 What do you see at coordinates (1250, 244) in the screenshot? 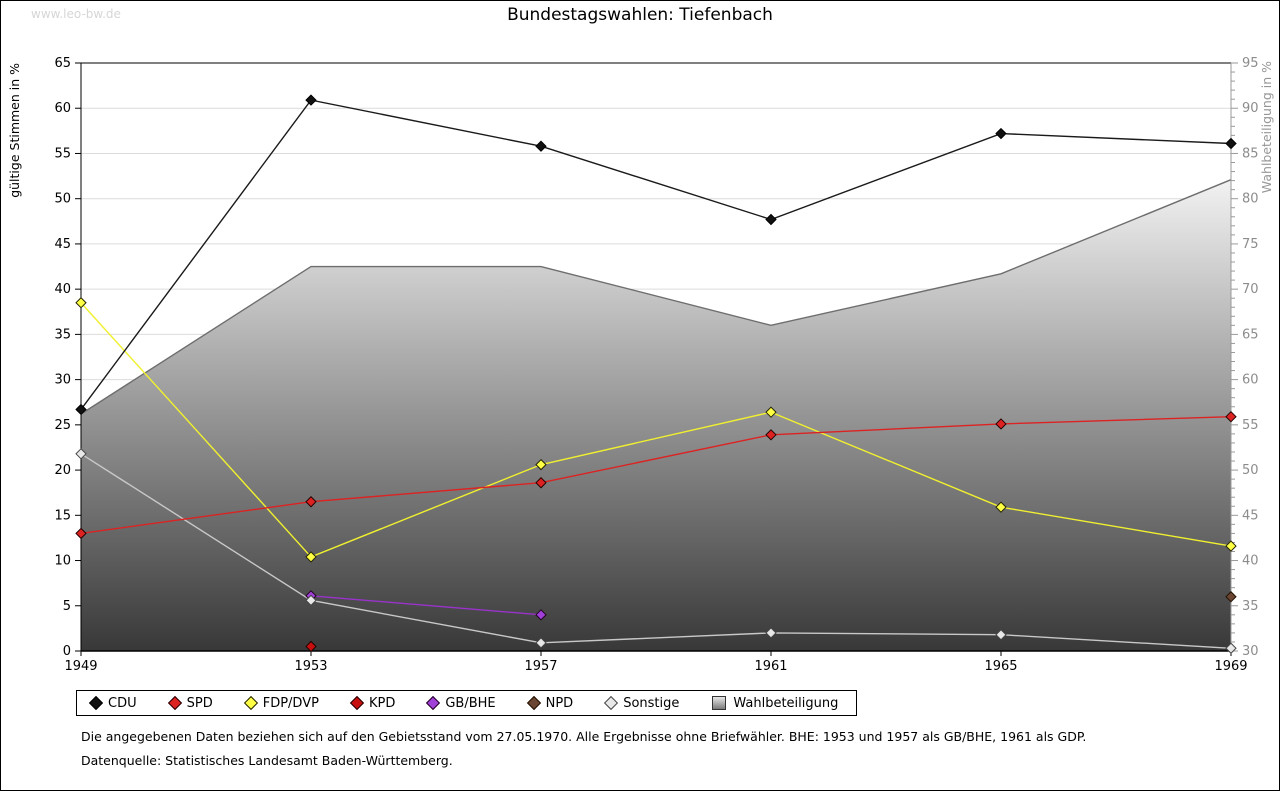
I see `svg-text: 75` at bounding box center [1250, 244].